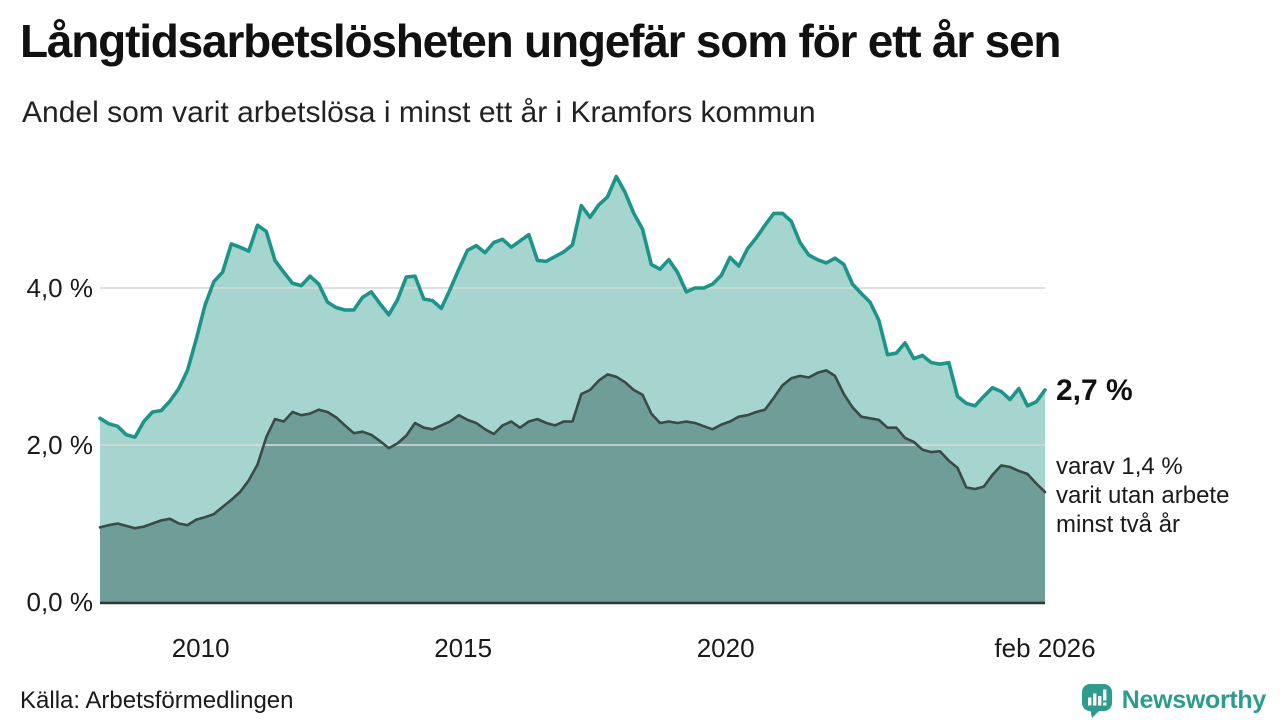 Image resolution: width=1280 pixels, height=720 pixels. What do you see at coordinates (60, 445) in the screenshot?
I see `y-axis-tick: 2,0 %` at bounding box center [60, 445].